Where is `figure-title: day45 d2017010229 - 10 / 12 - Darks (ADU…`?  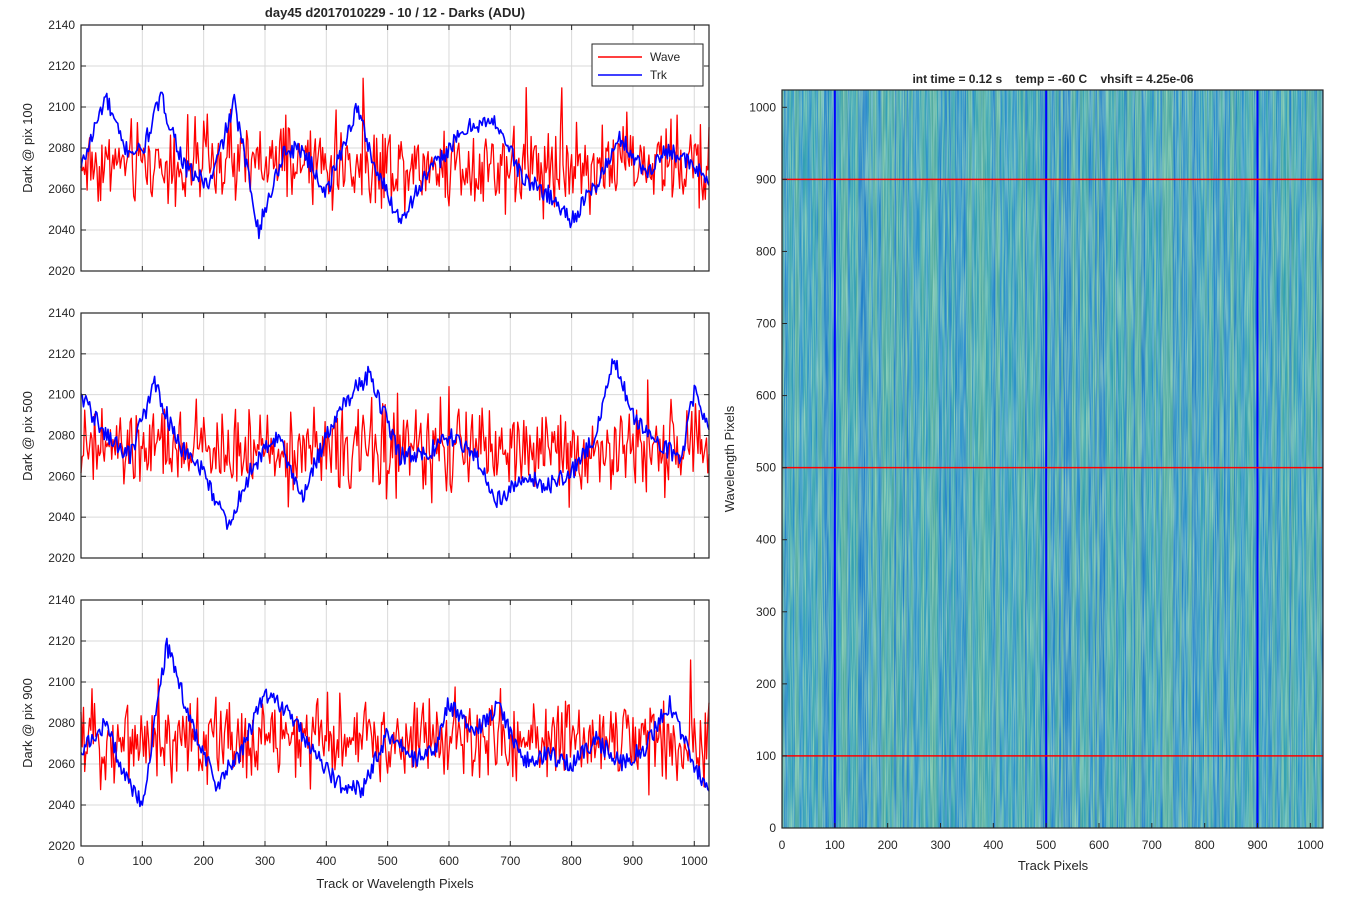 figure-title: day45 d2017010229 - 10 / 12 - Darks (ADU… is located at coordinates (395, 12).